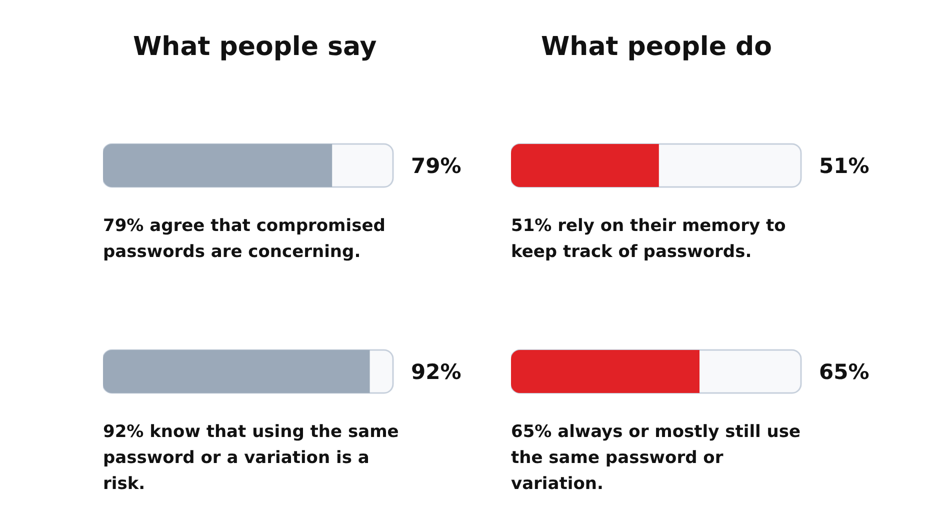 This screenshot has width=943, height=518. What do you see at coordinates (656, 47) in the screenshot?
I see `chart-title: What people do` at bounding box center [656, 47].